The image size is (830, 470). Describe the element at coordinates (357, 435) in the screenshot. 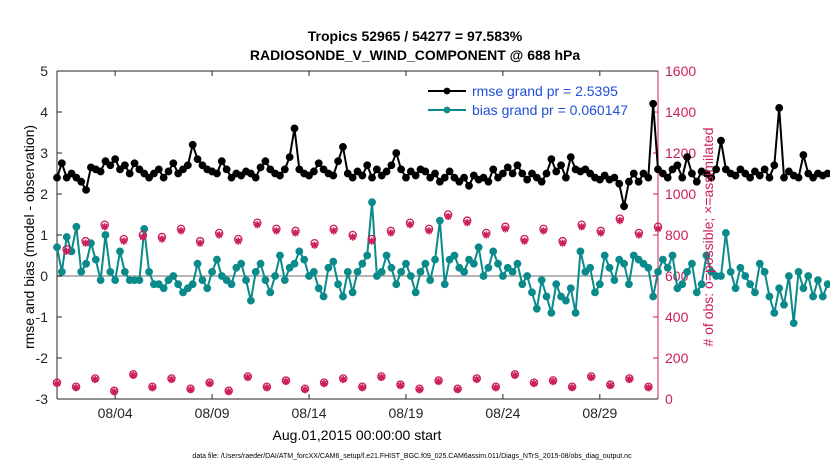

I see `x-axis-label: Aug.01,2015 00:00:00 start` at that location.